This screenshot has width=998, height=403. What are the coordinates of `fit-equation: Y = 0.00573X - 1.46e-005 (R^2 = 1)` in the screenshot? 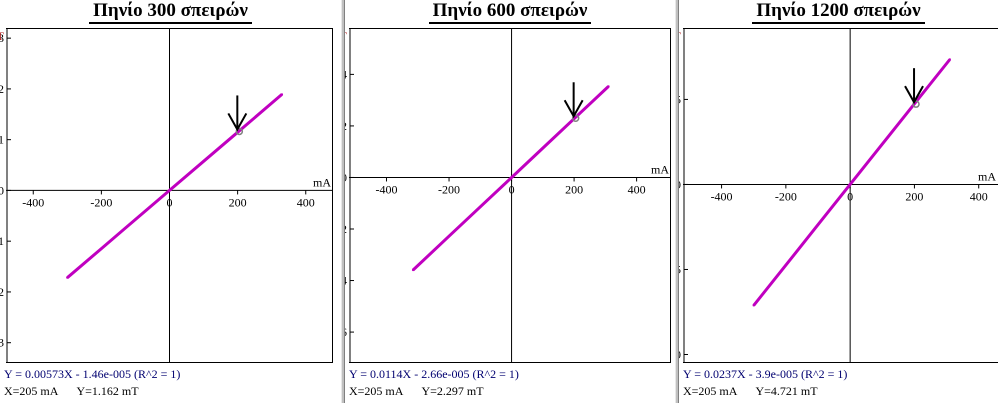 It's located at (92, 374).